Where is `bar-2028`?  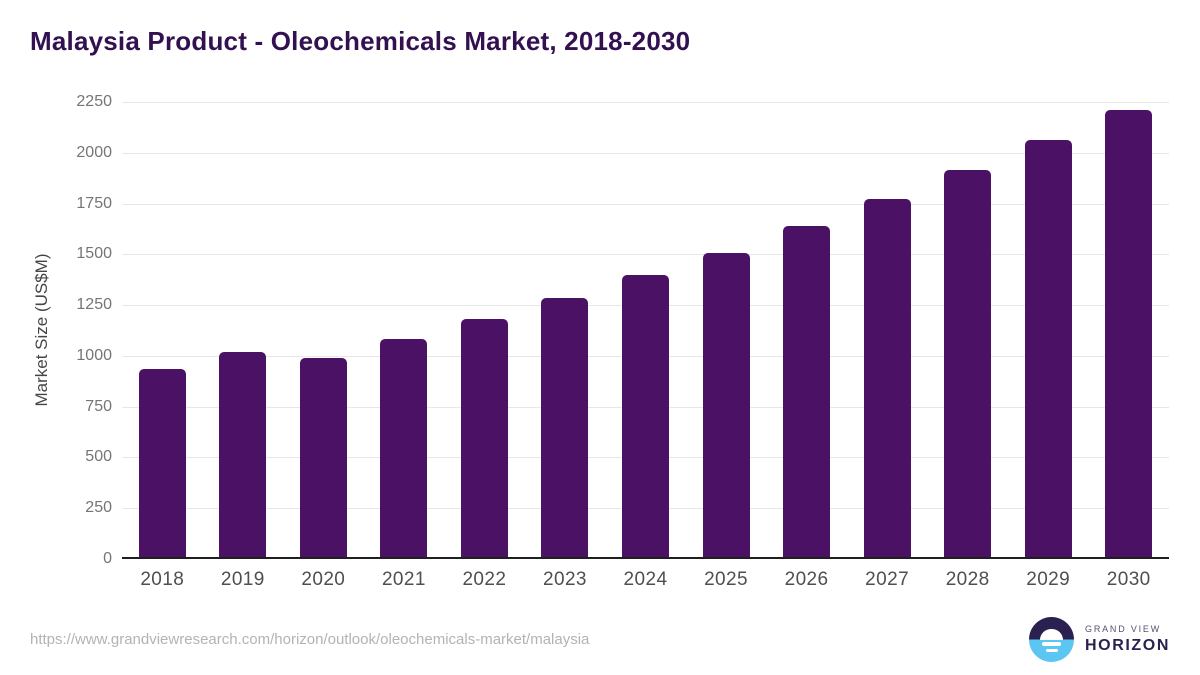 bar-2028 is located at coordinates (968, 364).